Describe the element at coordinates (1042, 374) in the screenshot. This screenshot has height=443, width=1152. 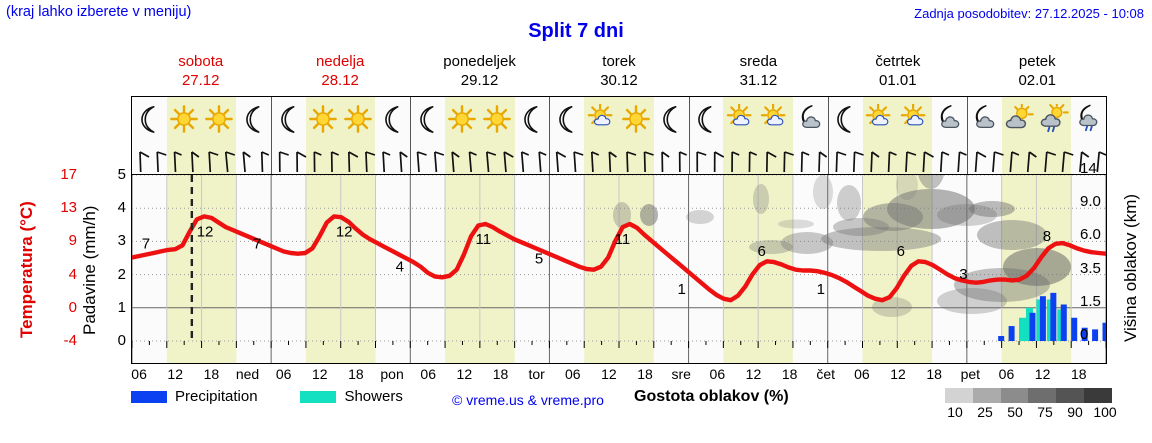
I see `hour-tick-25: 12` at that location.